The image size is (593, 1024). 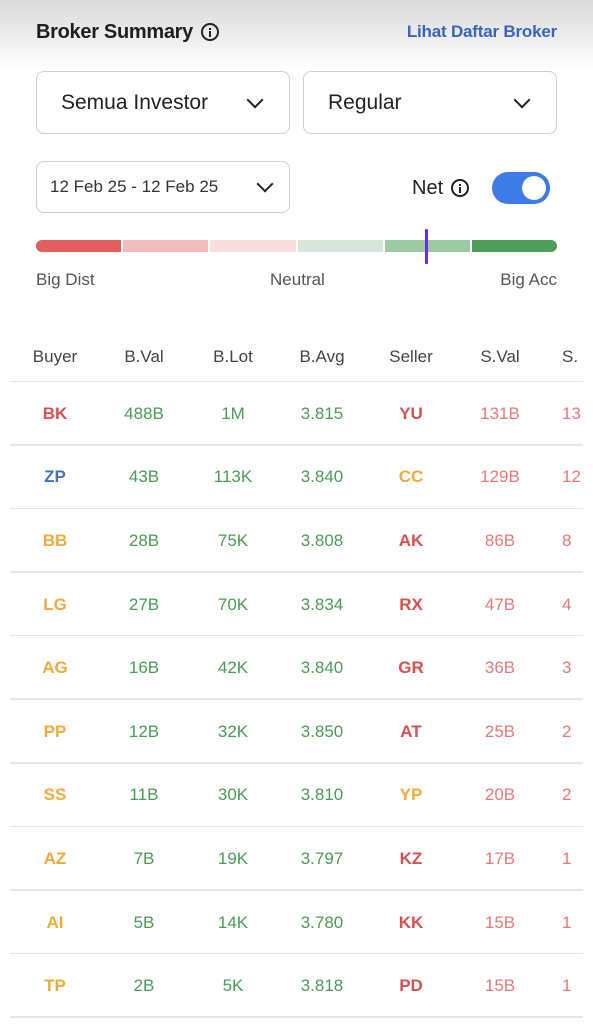 I want to click on buy-avg: 3.810, so click(x=322, y=795).